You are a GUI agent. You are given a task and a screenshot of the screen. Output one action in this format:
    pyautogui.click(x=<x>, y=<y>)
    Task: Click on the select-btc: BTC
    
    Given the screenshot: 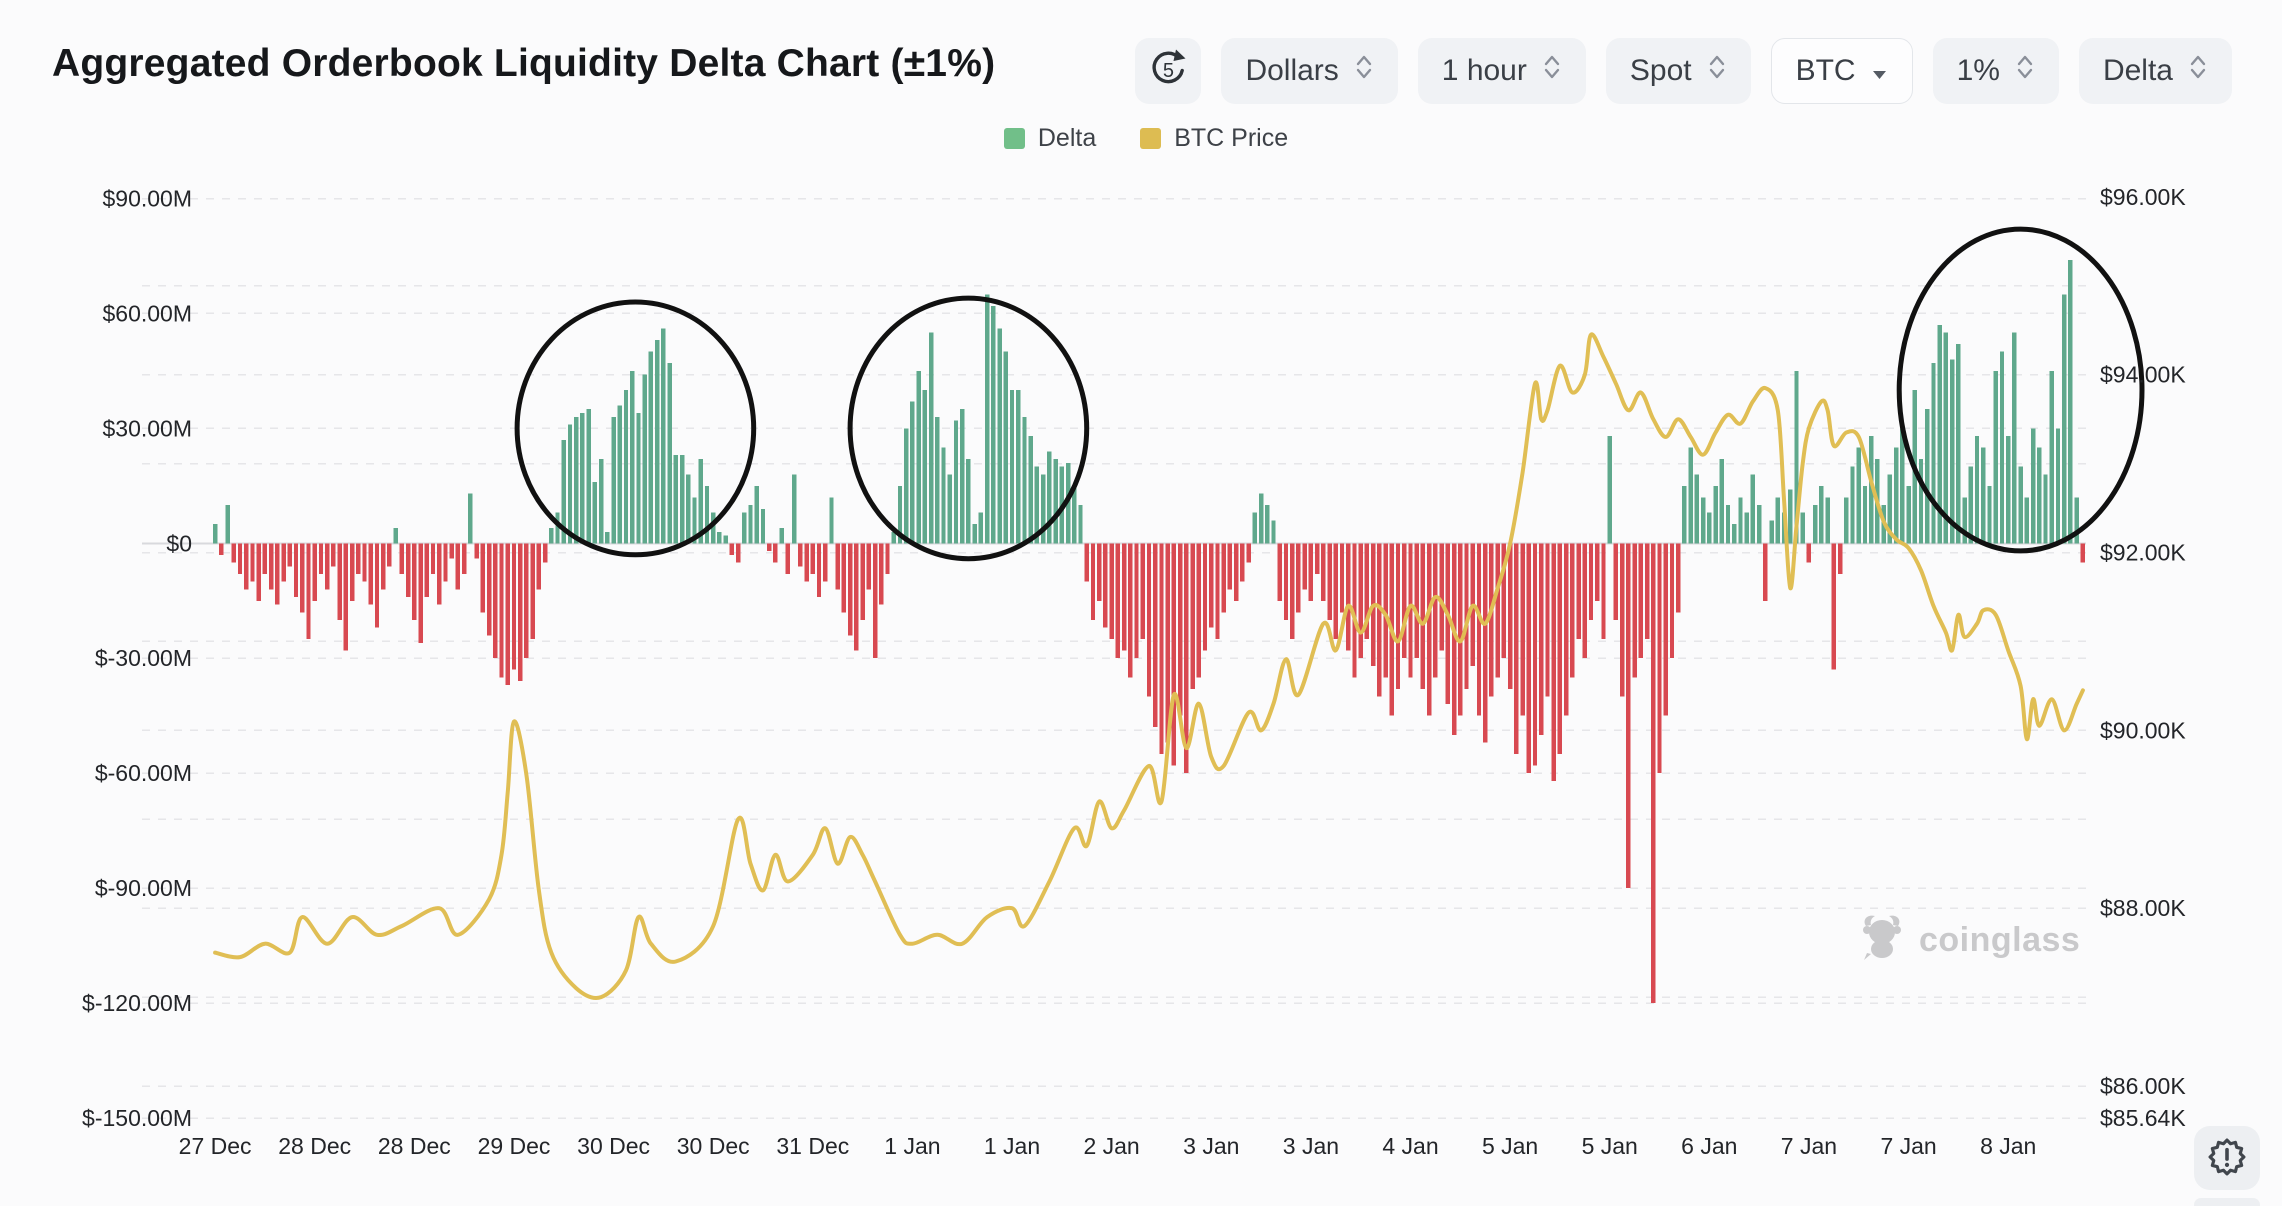 What is the action you would take?
    pyautogui.click(x=1841, y=71)
    